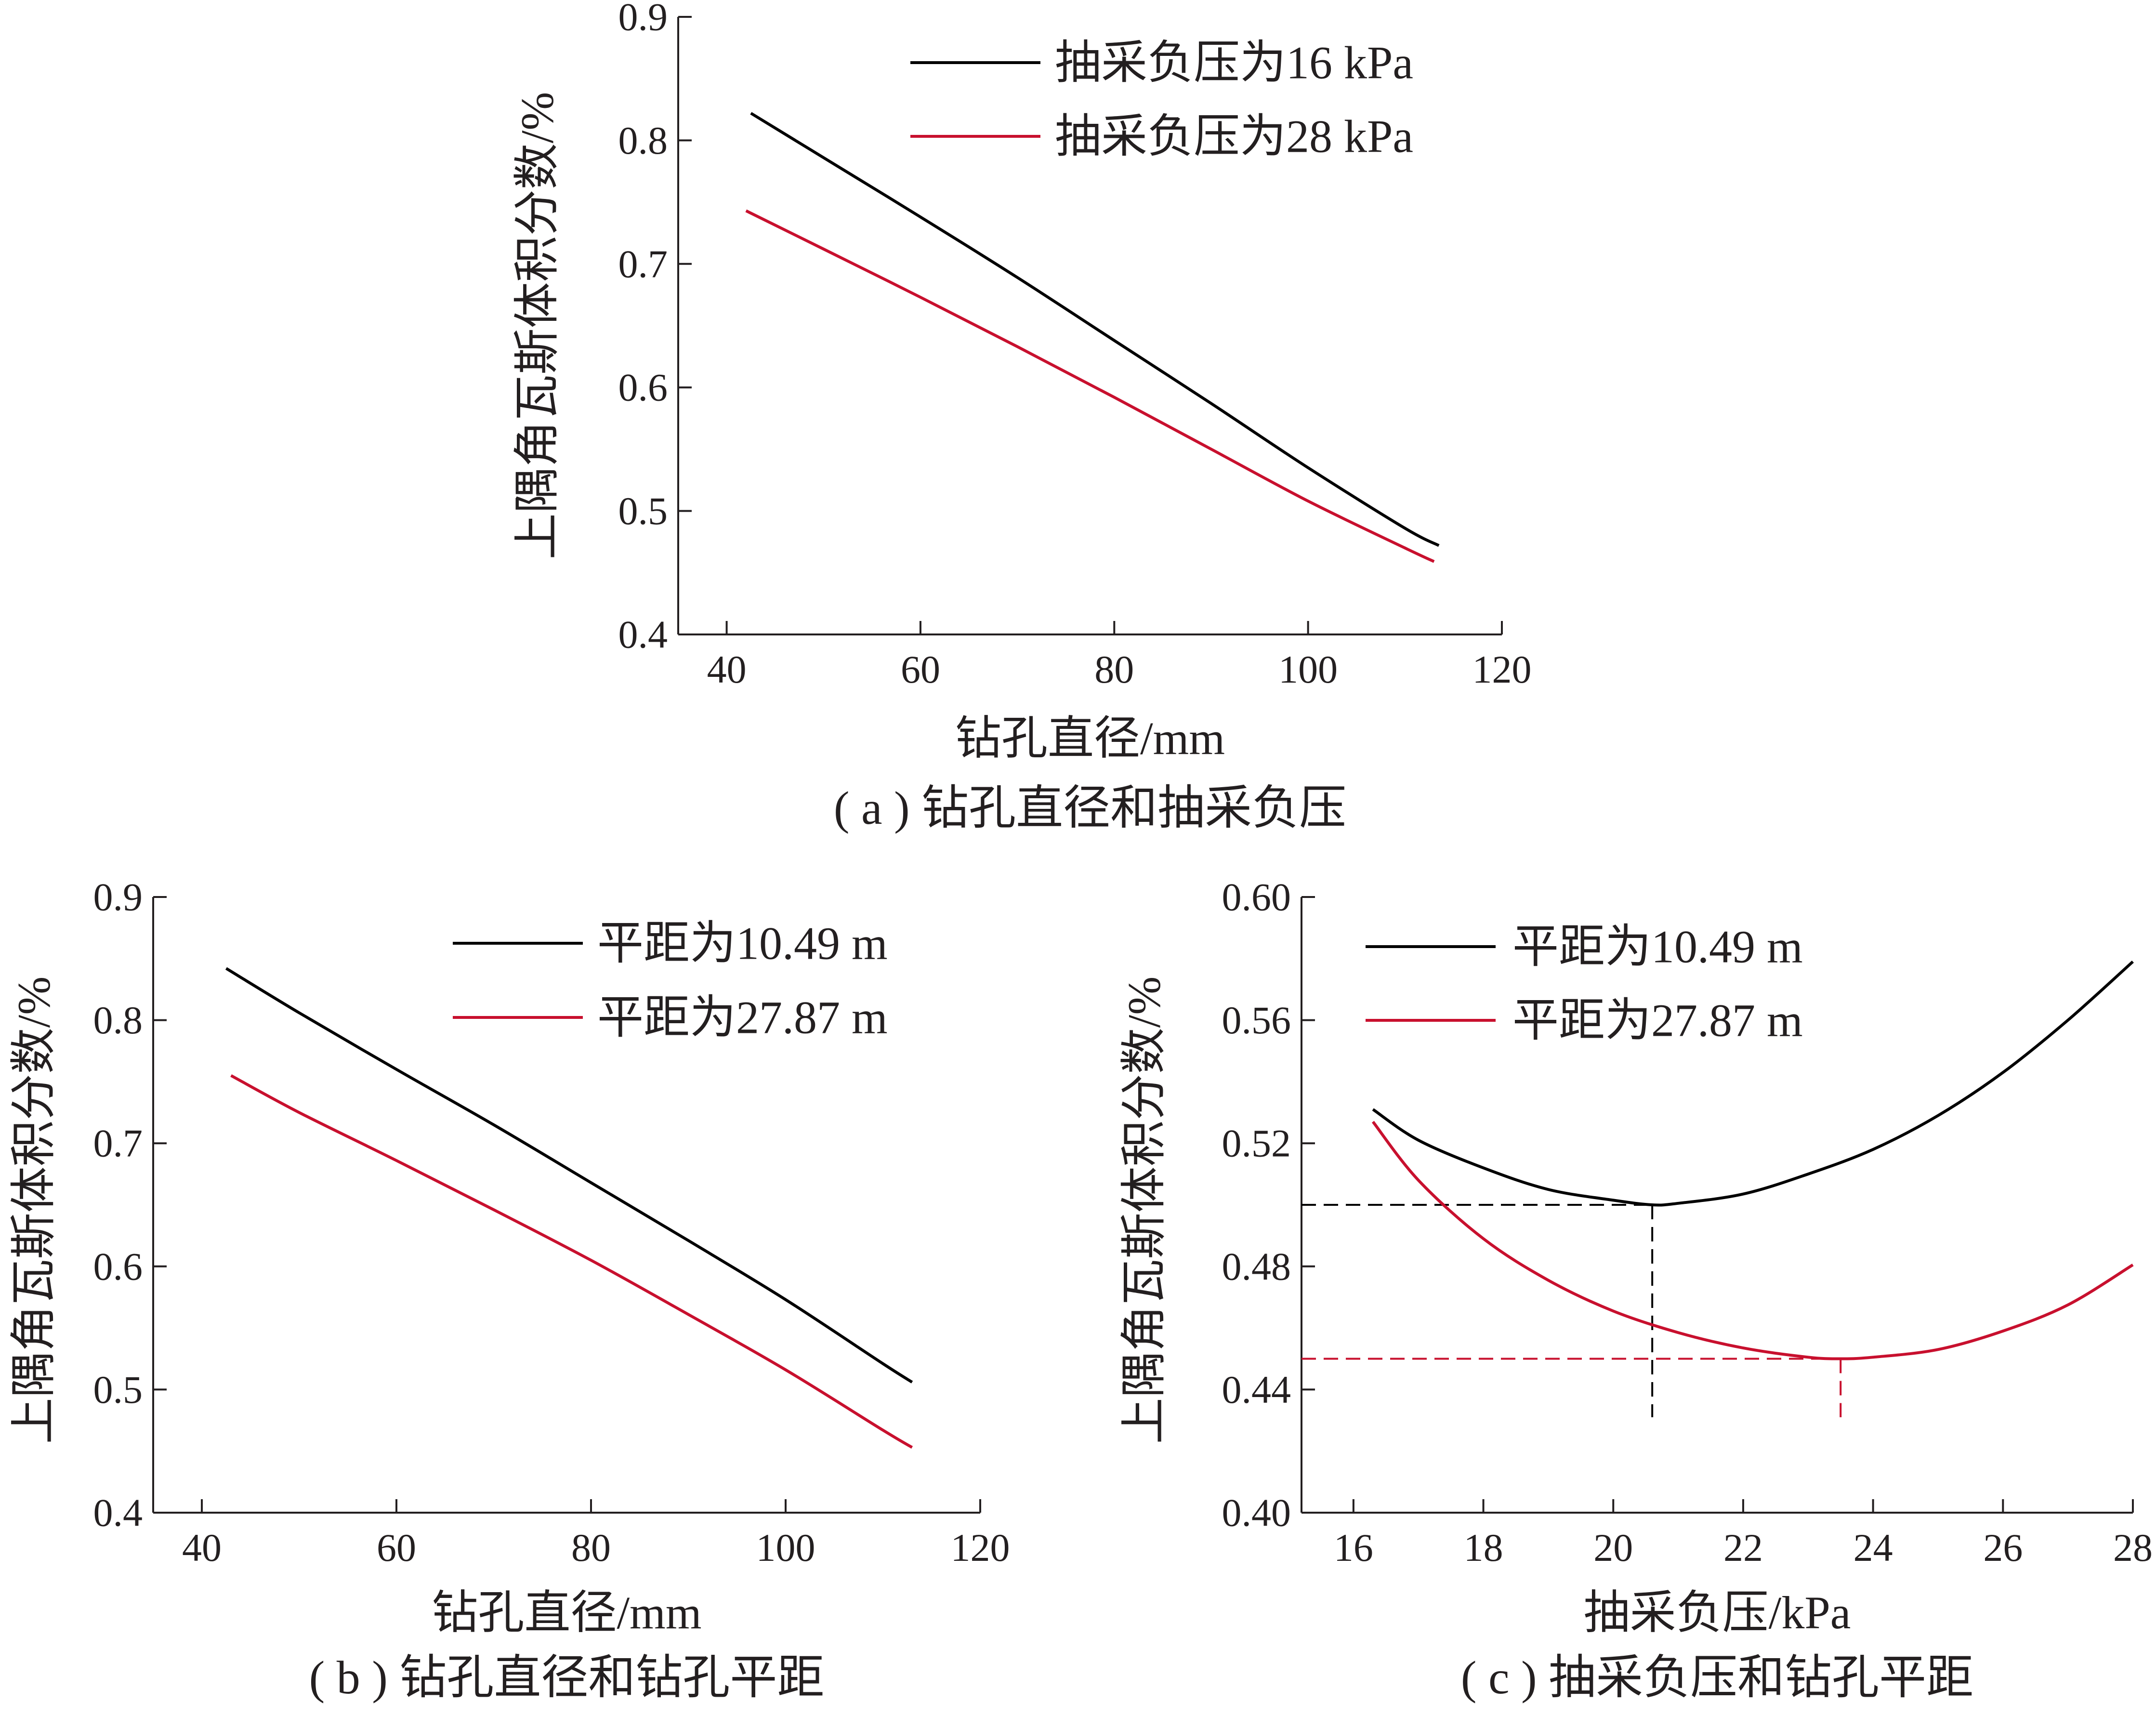 This screenshot has width=2156, height=1715. Describe the element at coordinates (1874, 1548) in the screenshot. I see `x-tick-label: 24` at that location.